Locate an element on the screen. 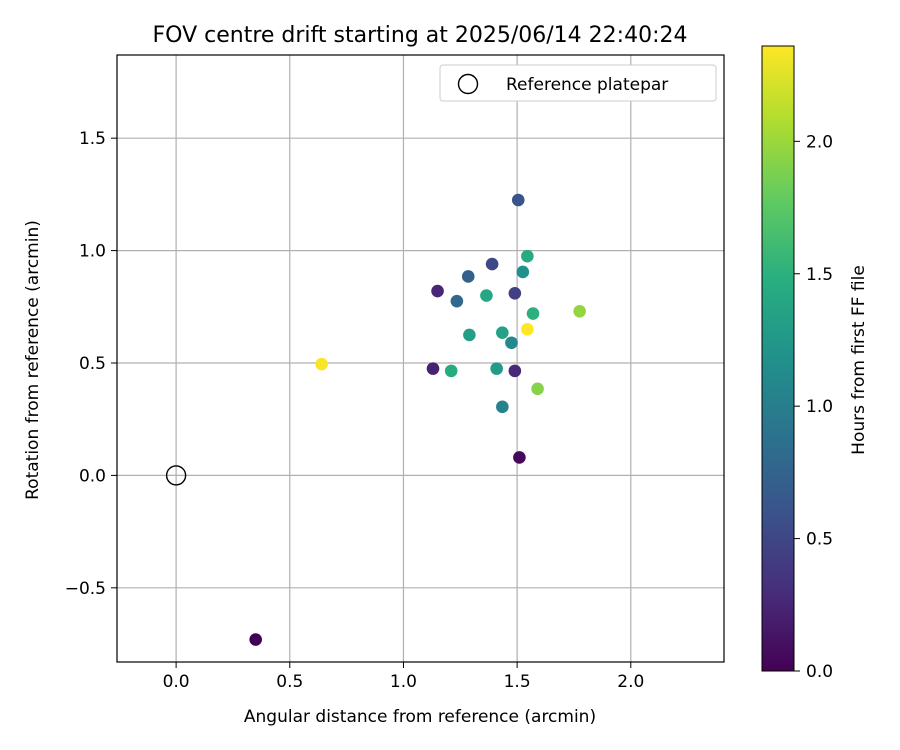 The width and height of the screenshot is (900, 750). colorbar-tick-label: 1.0 is located at coordinates (819, 407).